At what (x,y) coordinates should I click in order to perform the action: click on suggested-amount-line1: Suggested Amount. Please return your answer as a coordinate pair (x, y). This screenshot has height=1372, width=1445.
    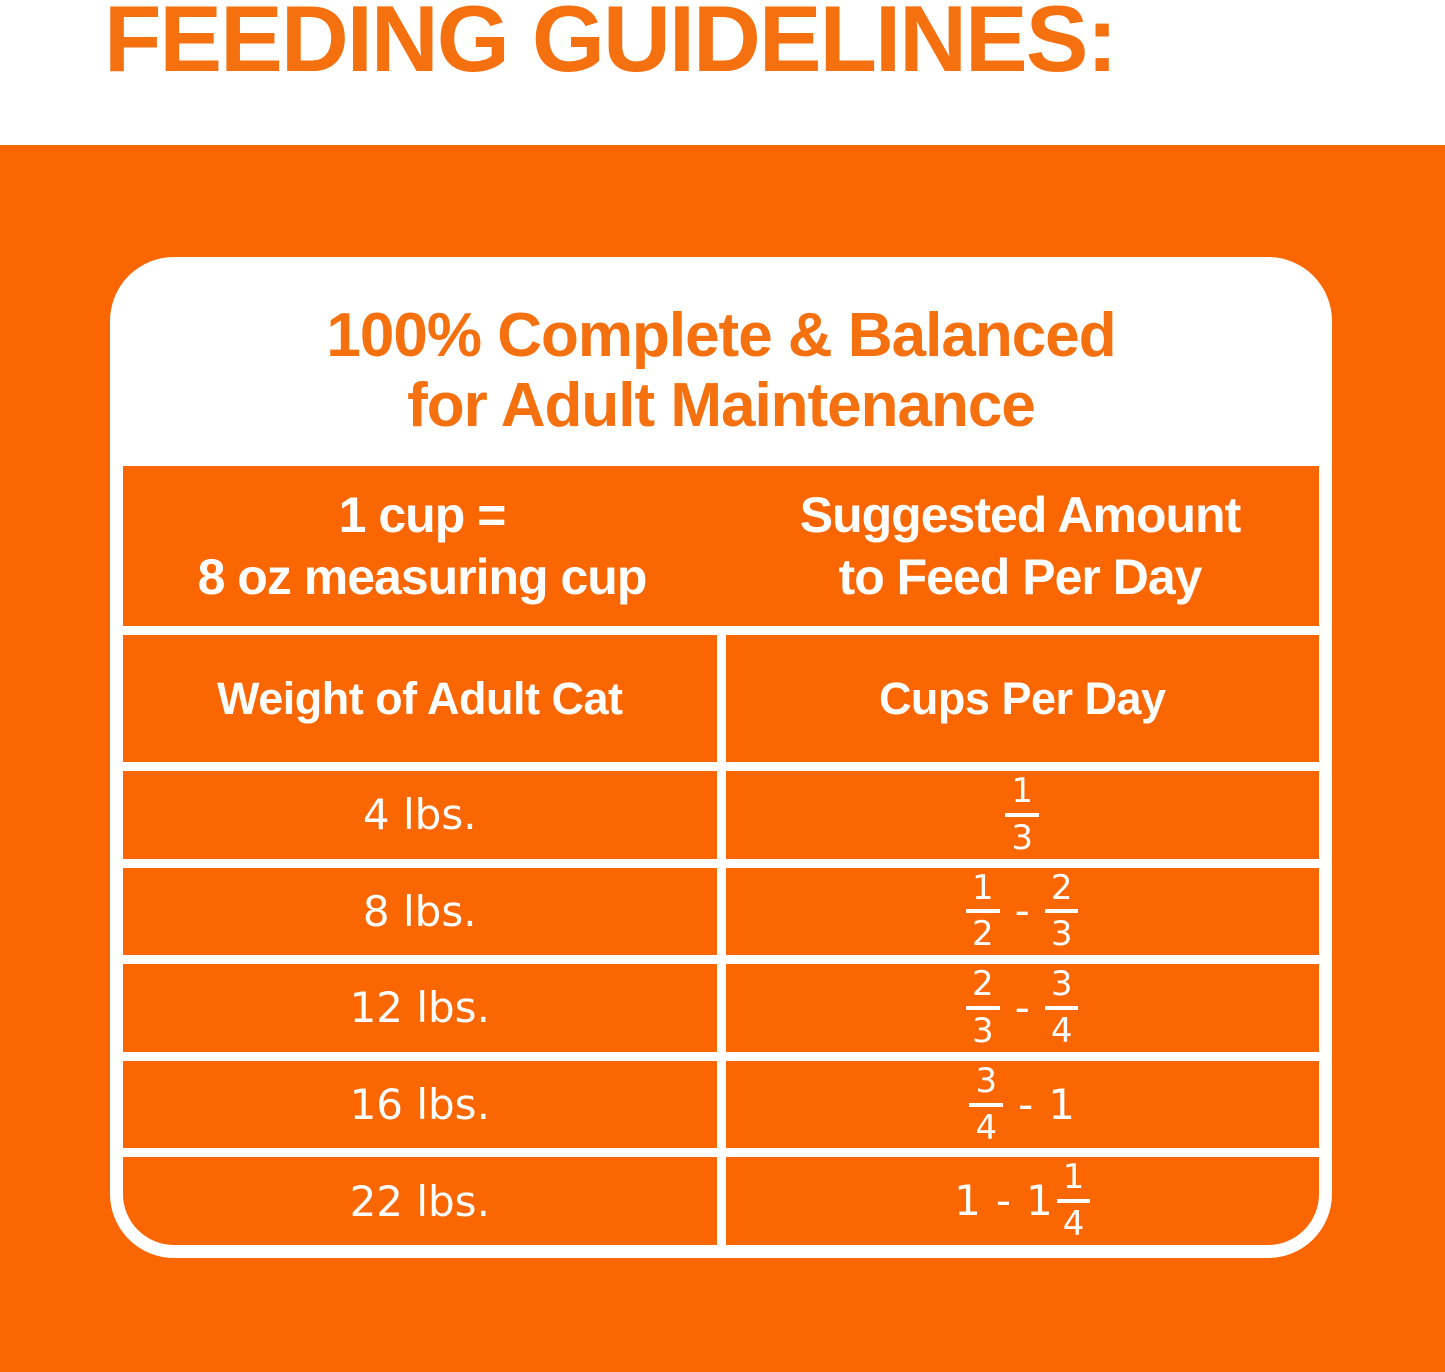
    Looking at the image, I should click on (1020, 515).